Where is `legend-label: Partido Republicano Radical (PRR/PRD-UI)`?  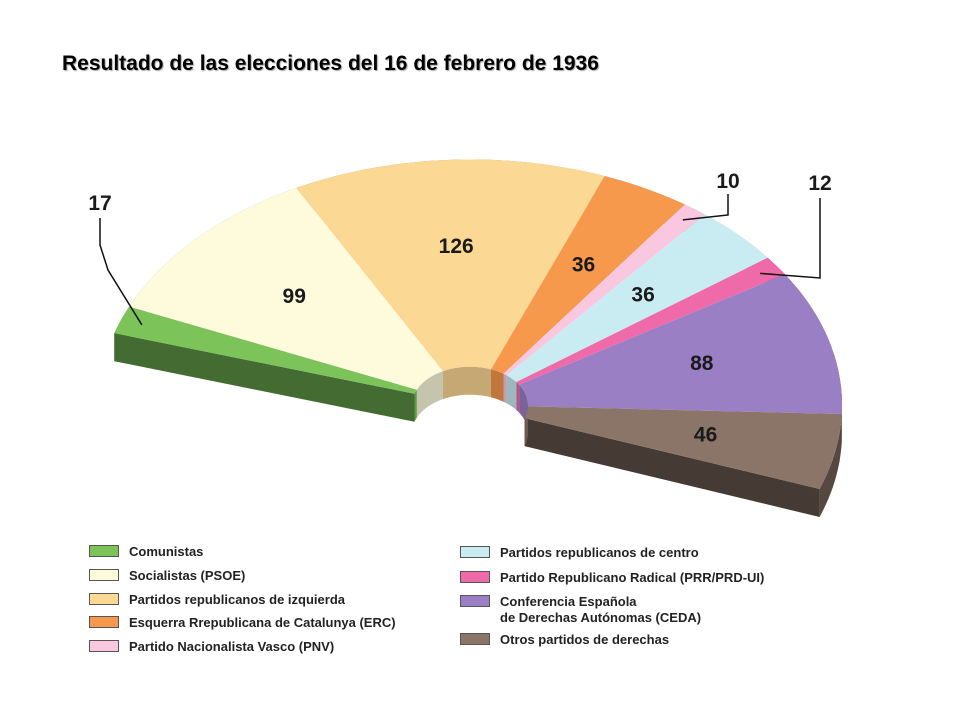
legend-label: Partido Republicano Radical (PRR/PRD-UI) is located at coordinates (632, 577).